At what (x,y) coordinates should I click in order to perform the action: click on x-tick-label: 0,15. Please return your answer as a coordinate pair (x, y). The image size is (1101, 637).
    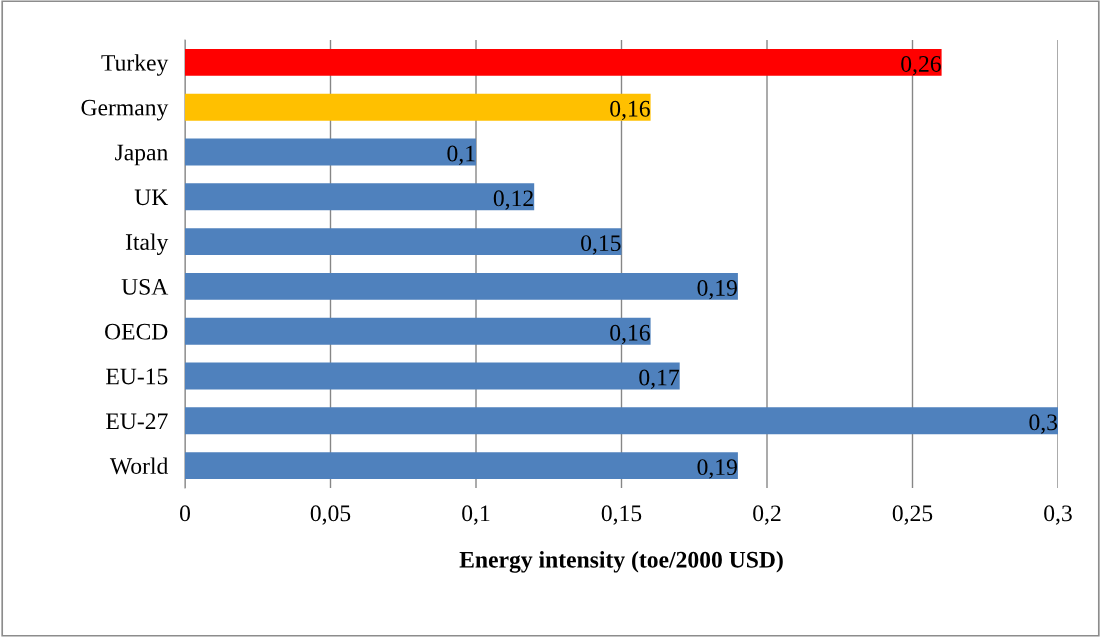
    Looking at the image, I should click on (621, 515).